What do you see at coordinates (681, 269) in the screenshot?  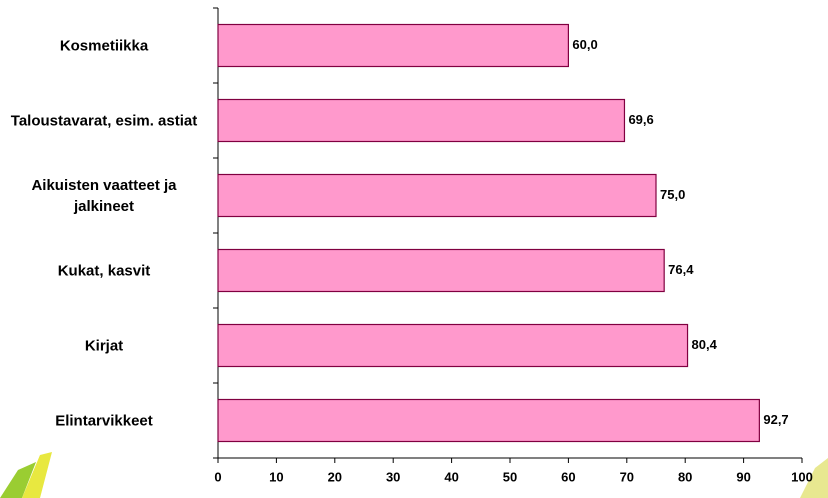 I see `value-label: 76,4` at bounding box center [681, 269].